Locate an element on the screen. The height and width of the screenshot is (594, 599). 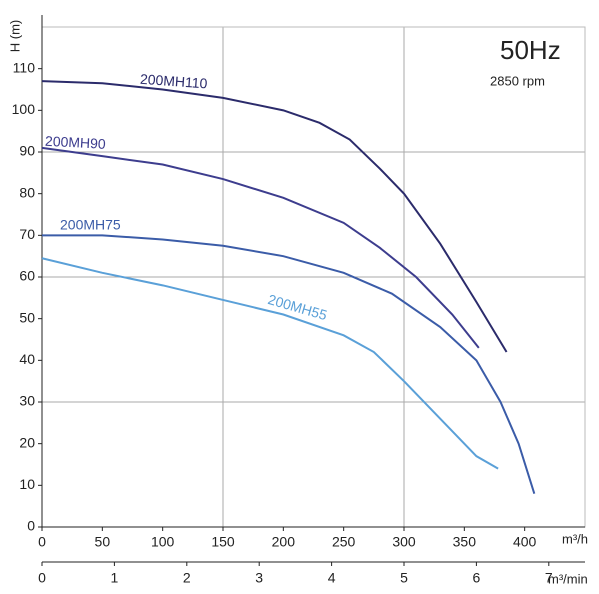
x-tick-label: 200 is located at coordinates (284, 542).